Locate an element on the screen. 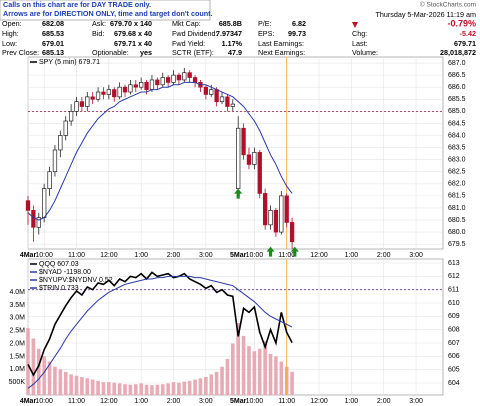 The height and width of the screenshot is (406, 480). legend-label: QQQ 607.03 is located at coordinates (59, 264).